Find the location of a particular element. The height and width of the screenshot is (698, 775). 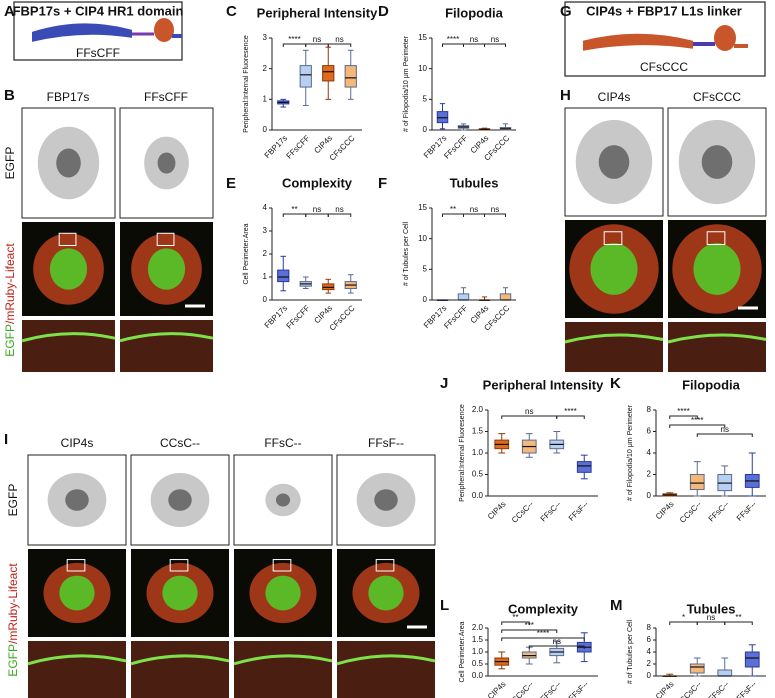

panel-label: B is located at coordinates (9, 95).